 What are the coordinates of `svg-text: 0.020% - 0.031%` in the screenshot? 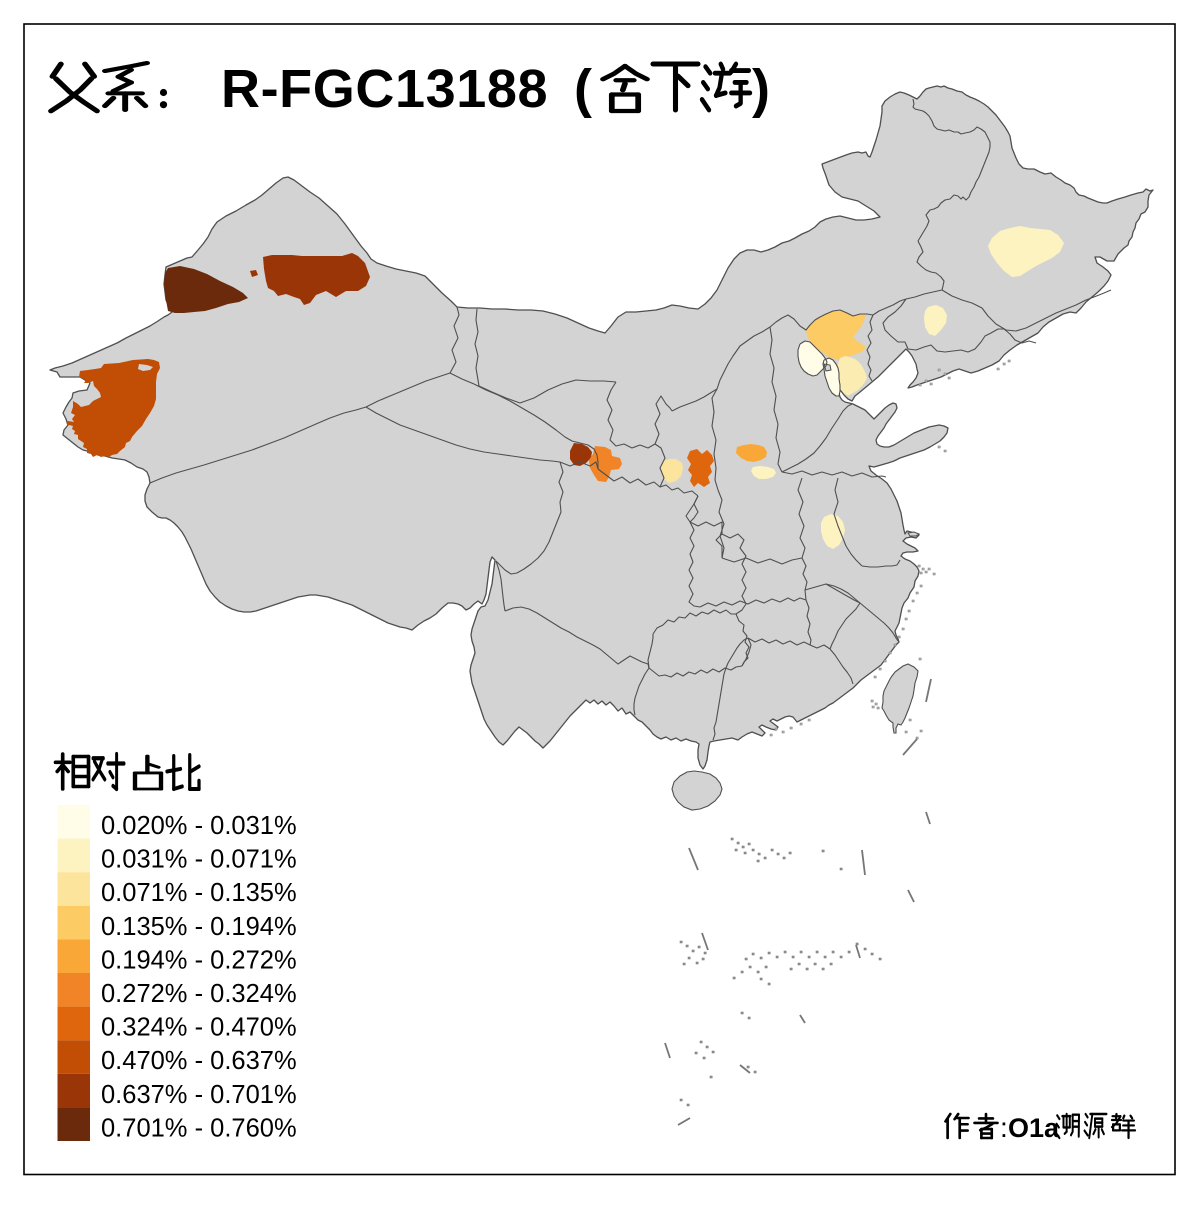 It's located at (199, 826).